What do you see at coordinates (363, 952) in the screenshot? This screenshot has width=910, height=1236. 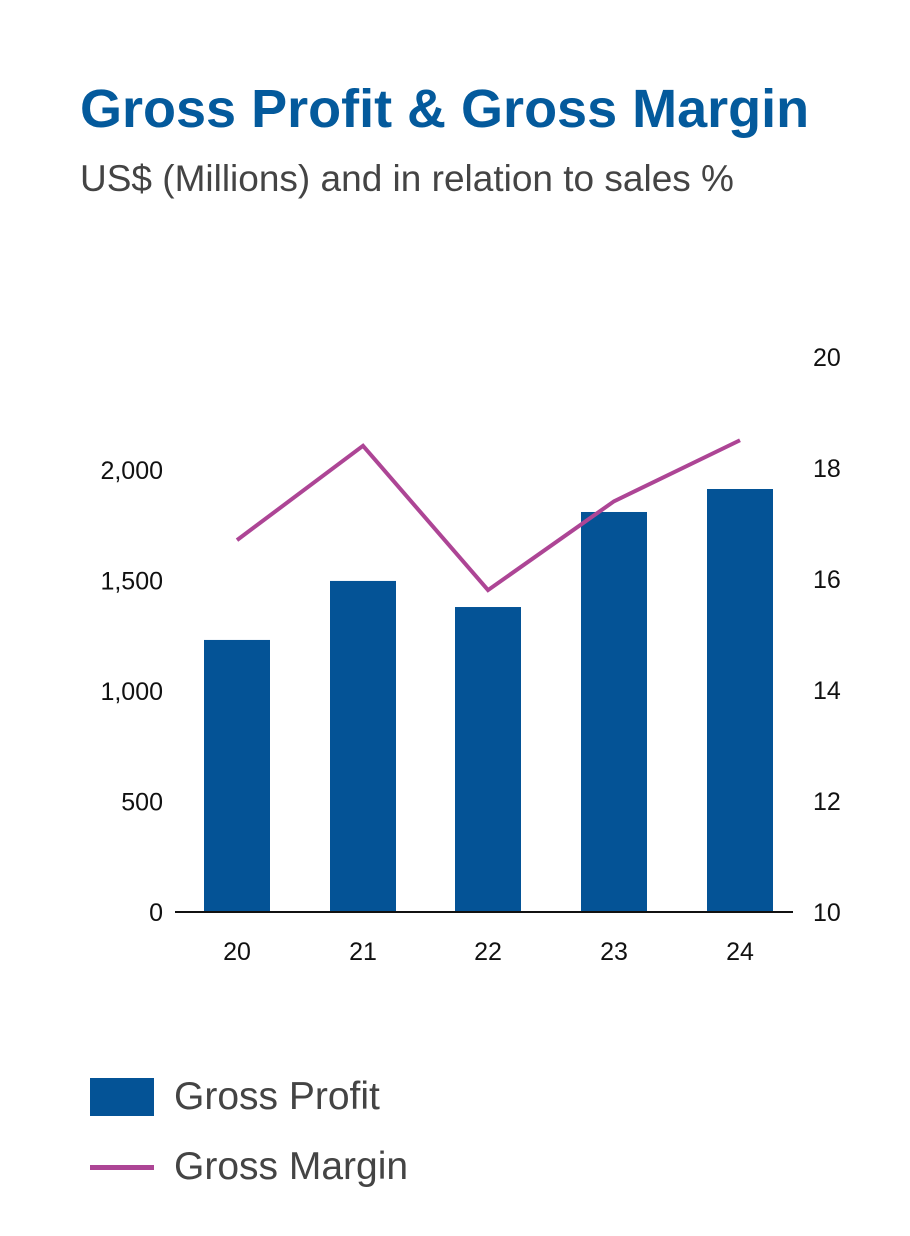 I see `x-tick-label: 21` at bounding box center [363, 952].